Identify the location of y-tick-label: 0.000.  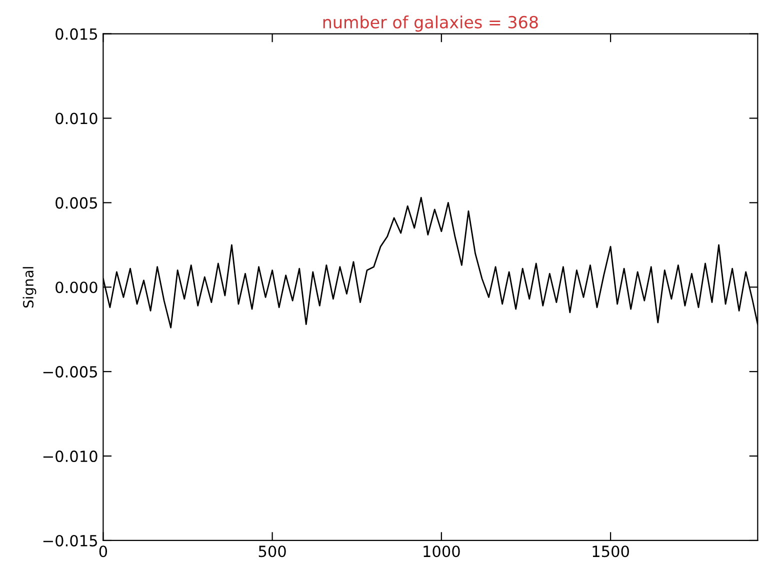
(77, 288).